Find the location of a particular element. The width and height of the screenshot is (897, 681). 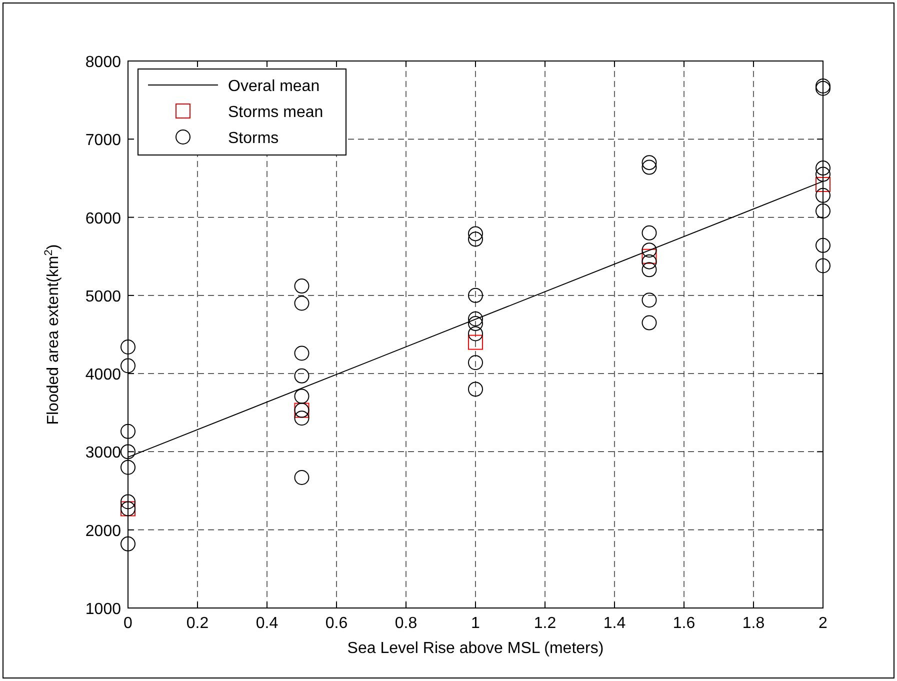

x-tick-label: 1 is located at coordinates (475, 623).